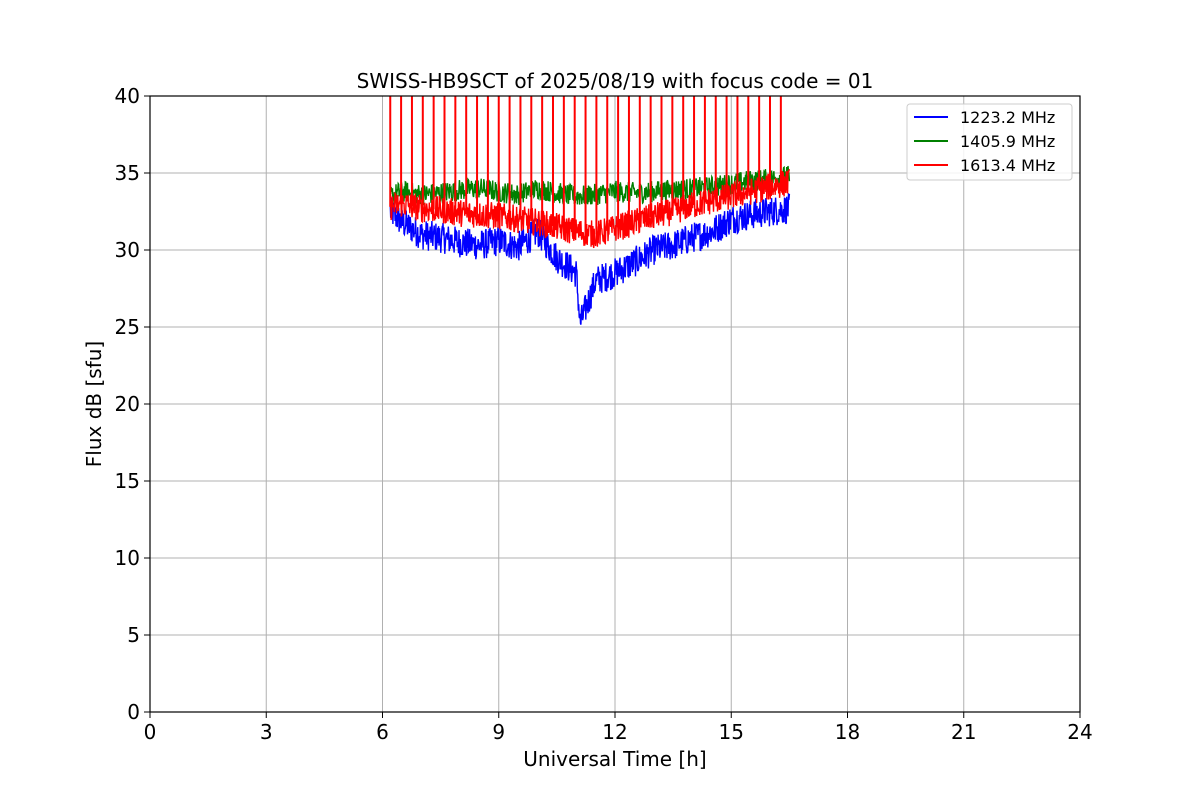 Image resolution: width=1200 pixels, height=800 pixels. What do you see at coordinates (498, 732) in the screenshot?
I see `x-tick-label: 9` at bounding box center [498, 732].